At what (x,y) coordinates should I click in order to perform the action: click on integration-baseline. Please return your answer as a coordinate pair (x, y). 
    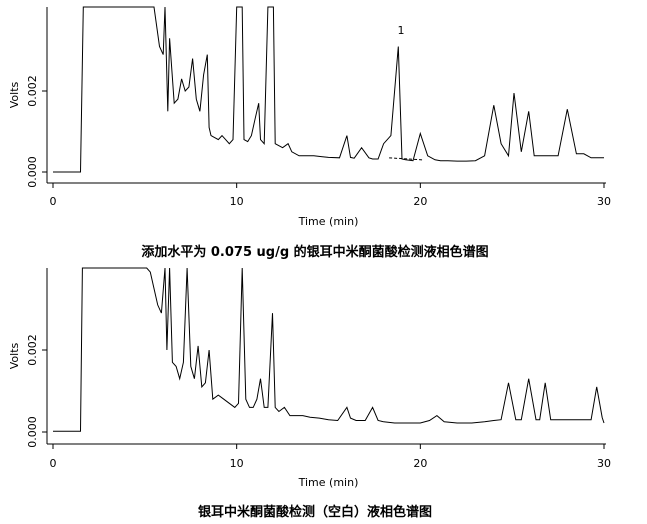
    Looking at the image, I should click on (406, 159).